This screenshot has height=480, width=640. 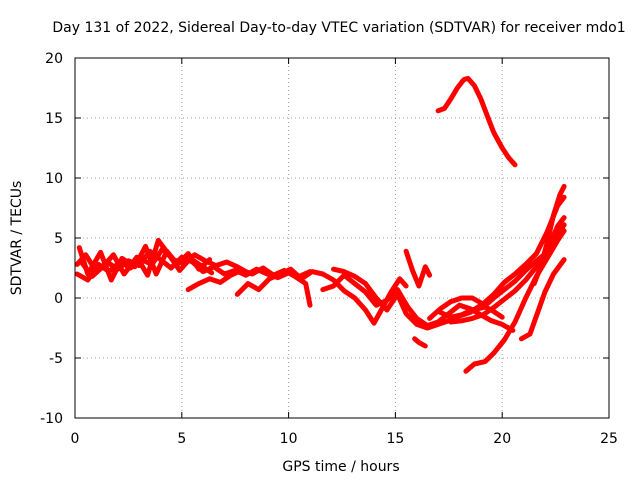 What do you see at coordinates (476, 121) in the screenshot?
I see `series-line-sat-q` at bounding box center [476, 121].